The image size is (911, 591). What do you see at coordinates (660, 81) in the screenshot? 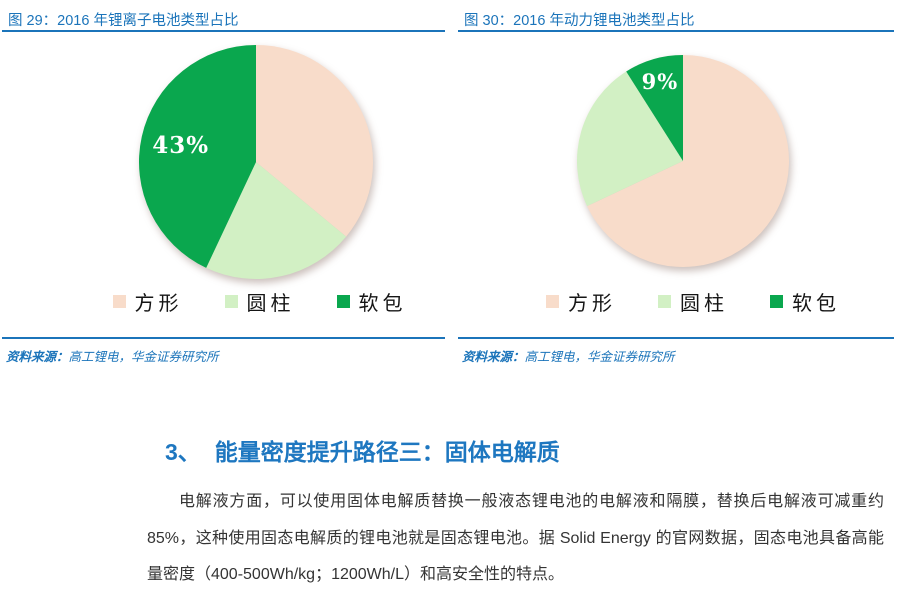
I see `pie-data-label: 9%` at bounding box center [660, 81].